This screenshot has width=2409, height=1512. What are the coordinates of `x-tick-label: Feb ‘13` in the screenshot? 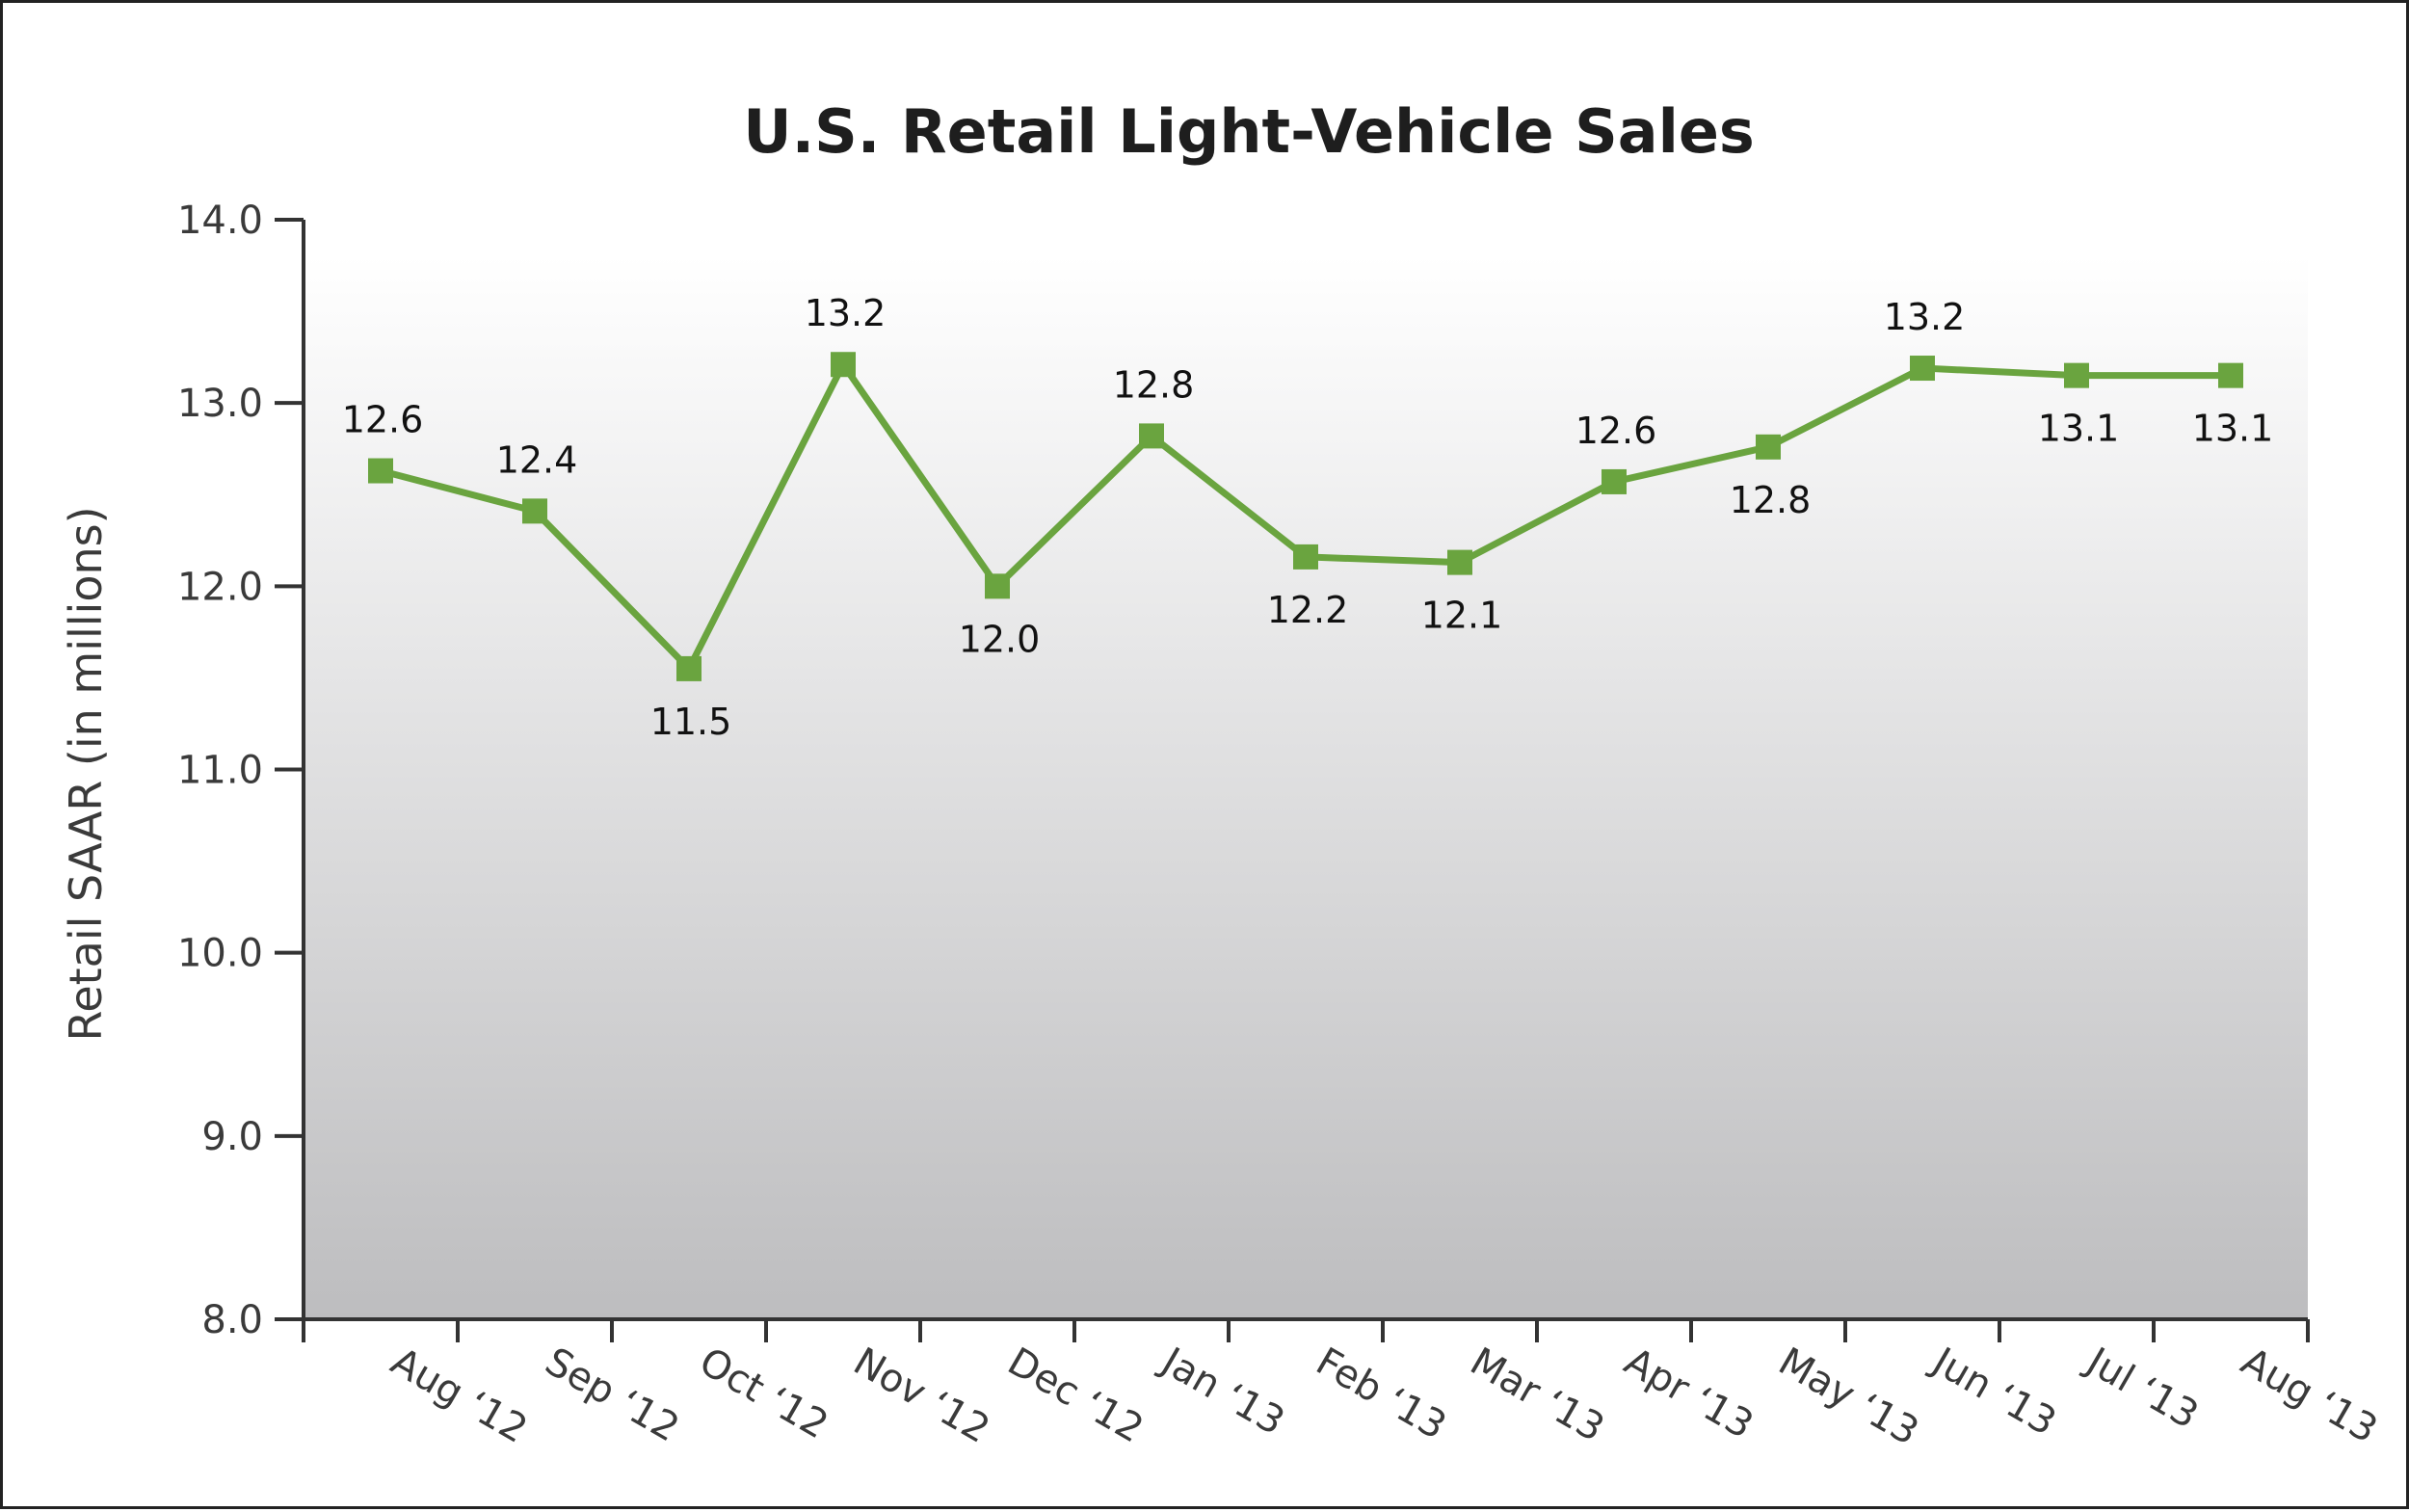 It's located at (1381, 1394).